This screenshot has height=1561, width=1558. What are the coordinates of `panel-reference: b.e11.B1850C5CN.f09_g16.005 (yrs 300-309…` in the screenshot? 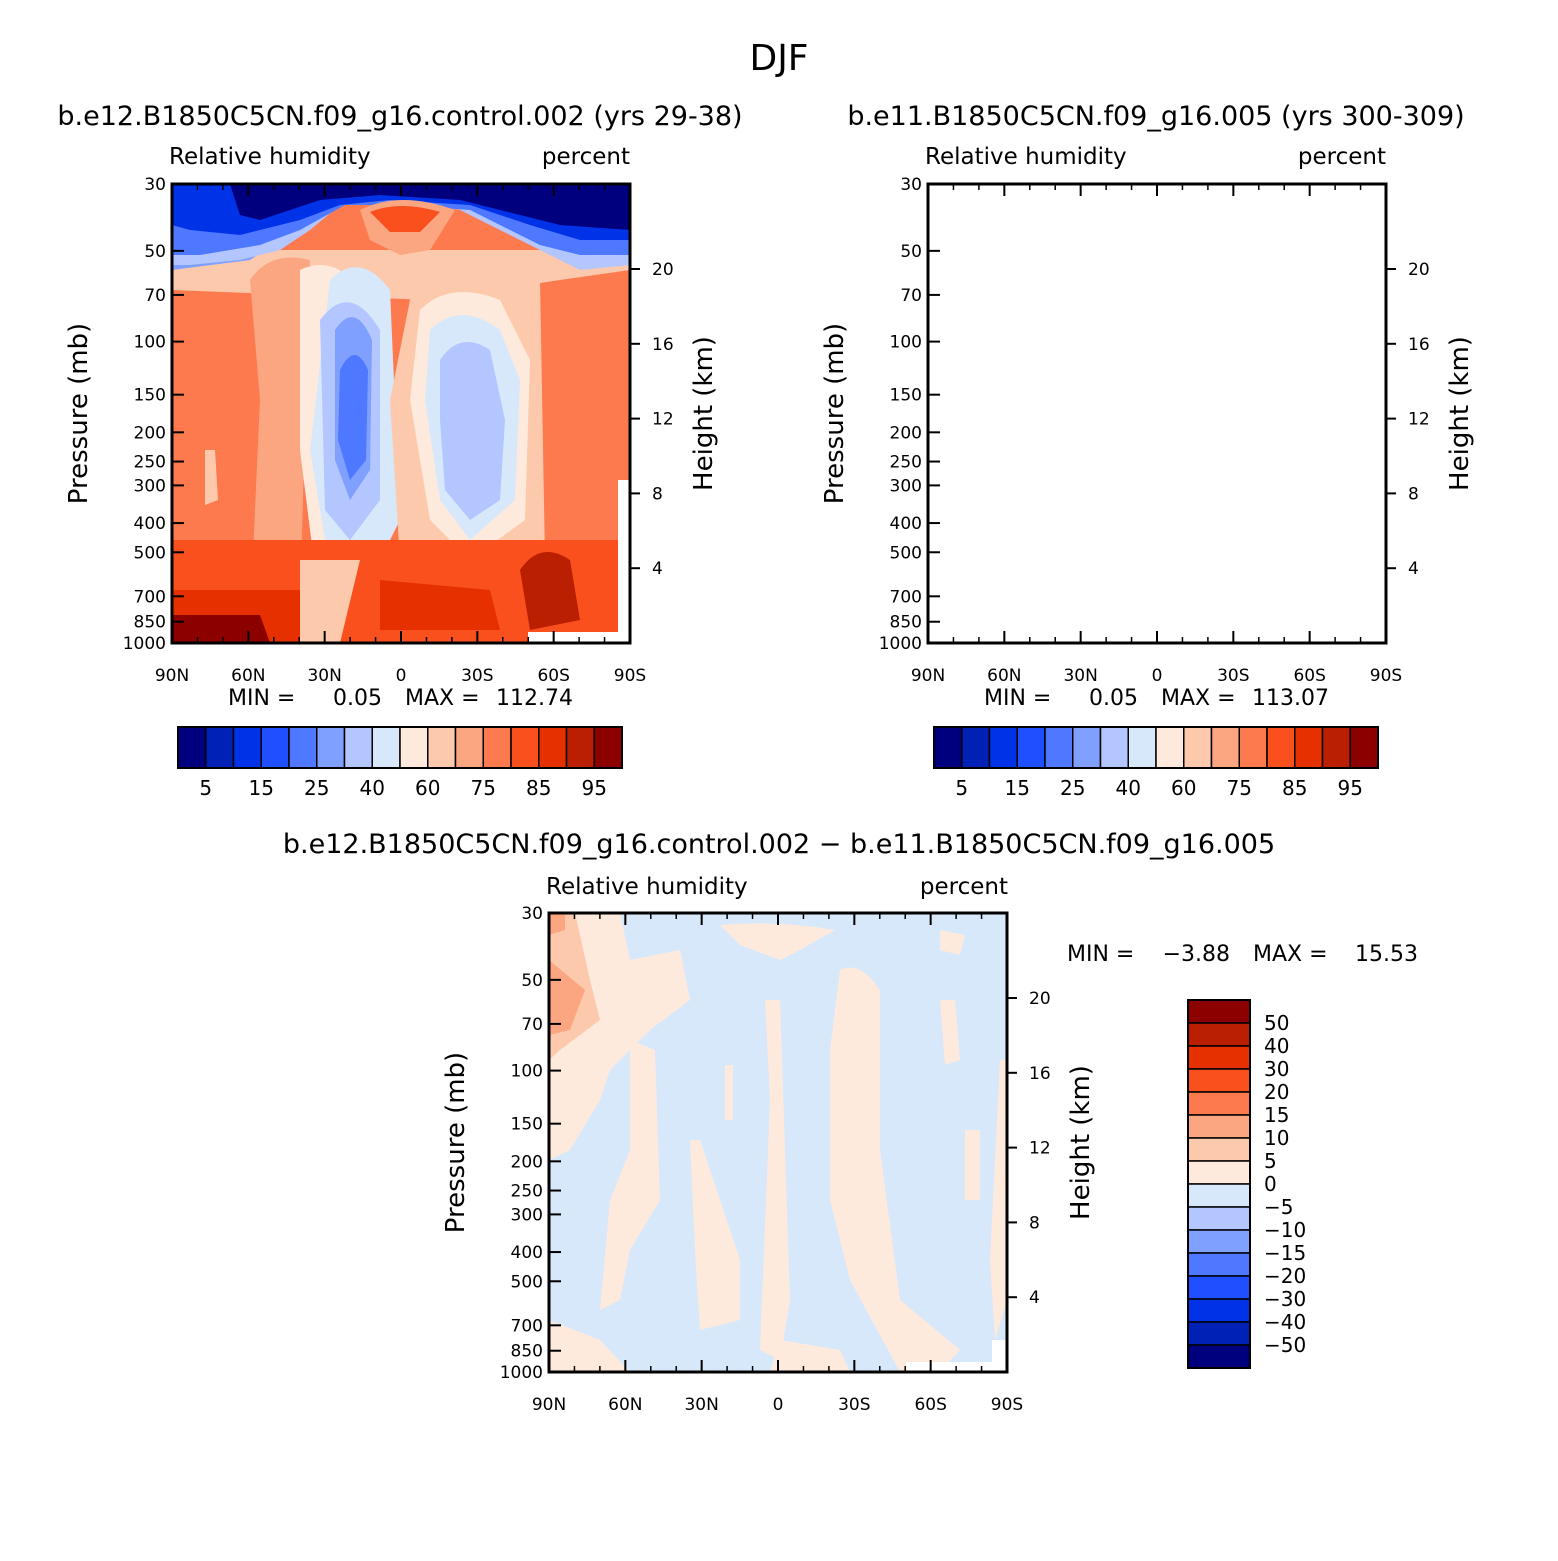 It's located at (1156, 373).